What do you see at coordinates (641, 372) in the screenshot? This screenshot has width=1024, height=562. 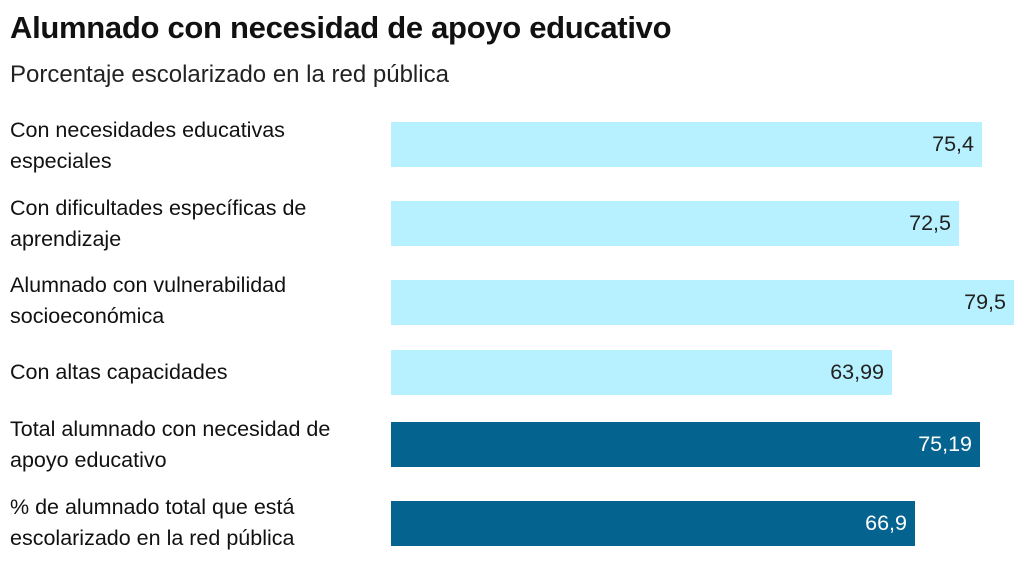 I see `bar: 63,99` at bounding box center [641, 372].